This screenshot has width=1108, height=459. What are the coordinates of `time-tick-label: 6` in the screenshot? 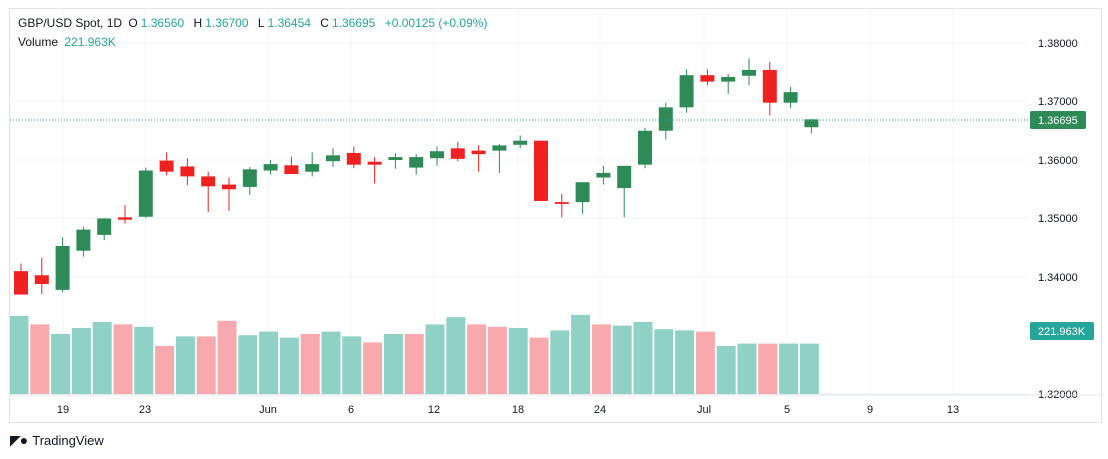 It's located at (351, 410).